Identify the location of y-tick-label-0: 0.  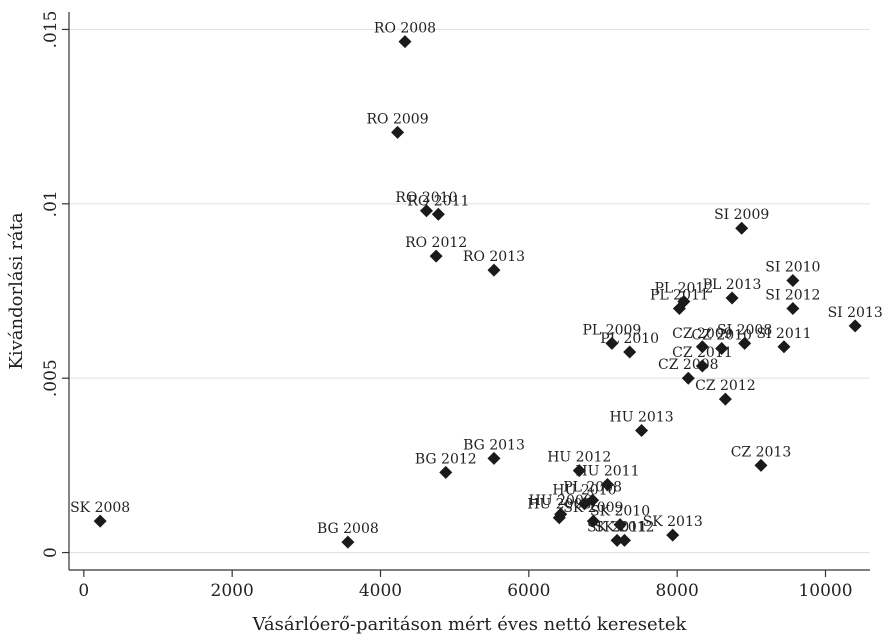
(51, 552).